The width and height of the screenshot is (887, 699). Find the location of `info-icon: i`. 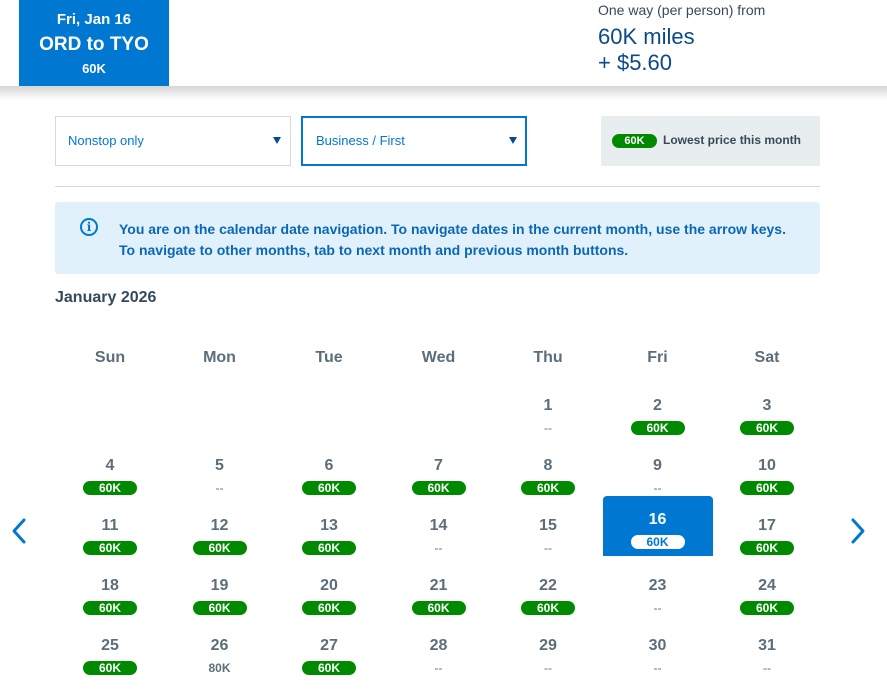

info-icon: i is located at coordinates (89, 227).